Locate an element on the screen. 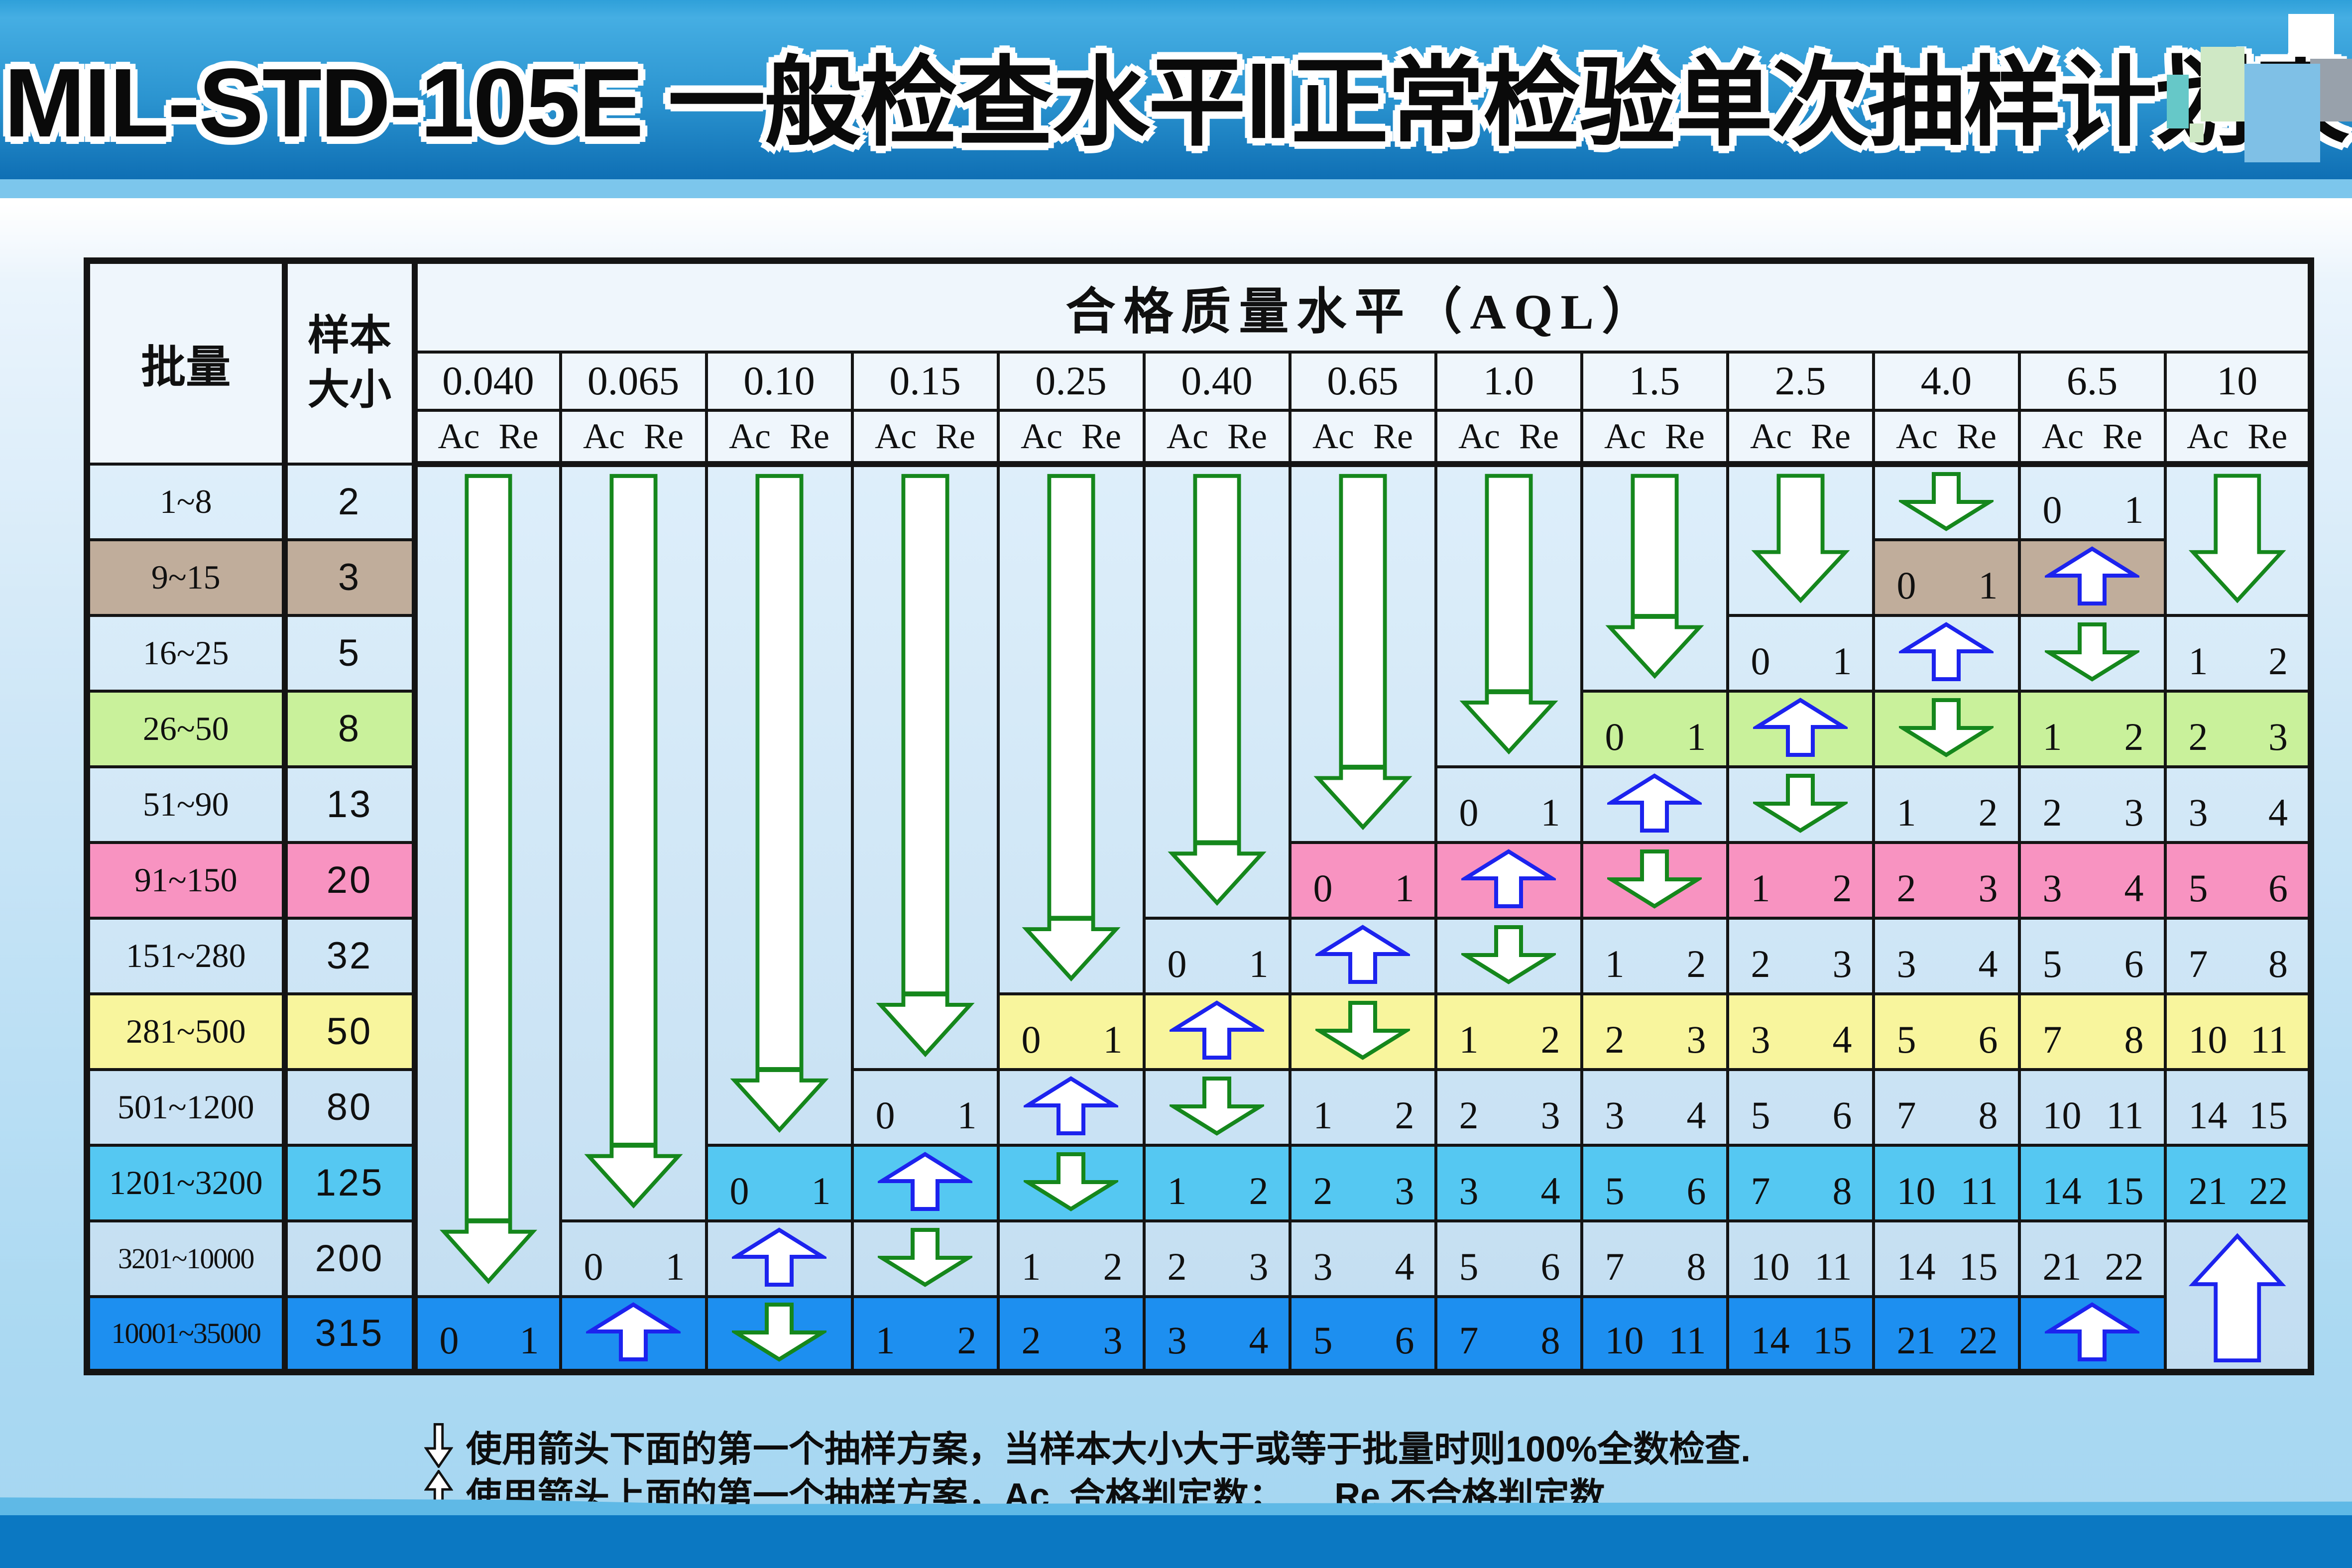 This screenshot has height=1568, width=2352. re-value: 8 is located at coordinates (2278, 963).